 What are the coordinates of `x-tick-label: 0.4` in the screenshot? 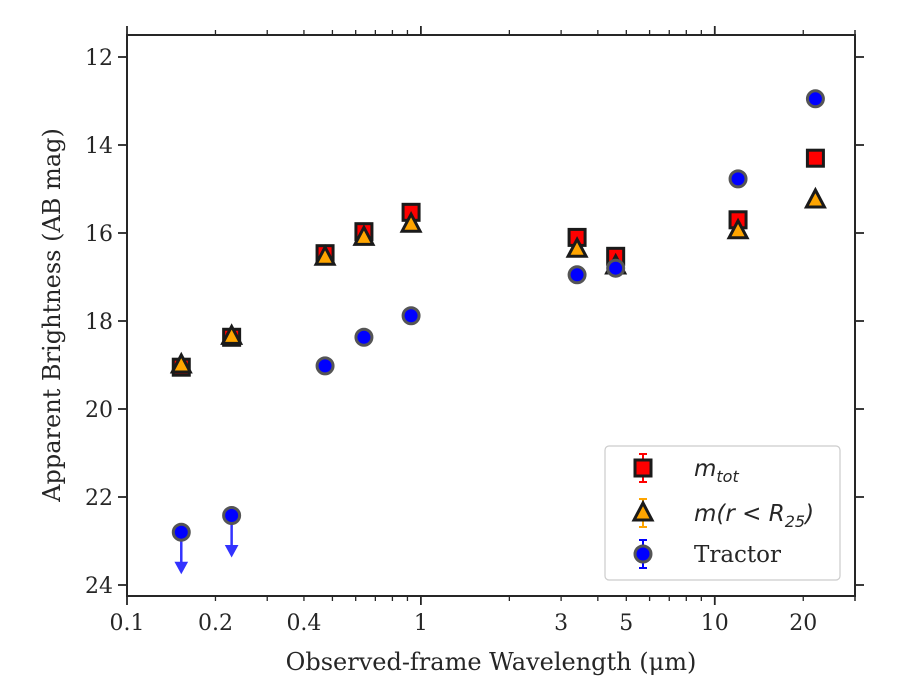 It's located at (303, 623).